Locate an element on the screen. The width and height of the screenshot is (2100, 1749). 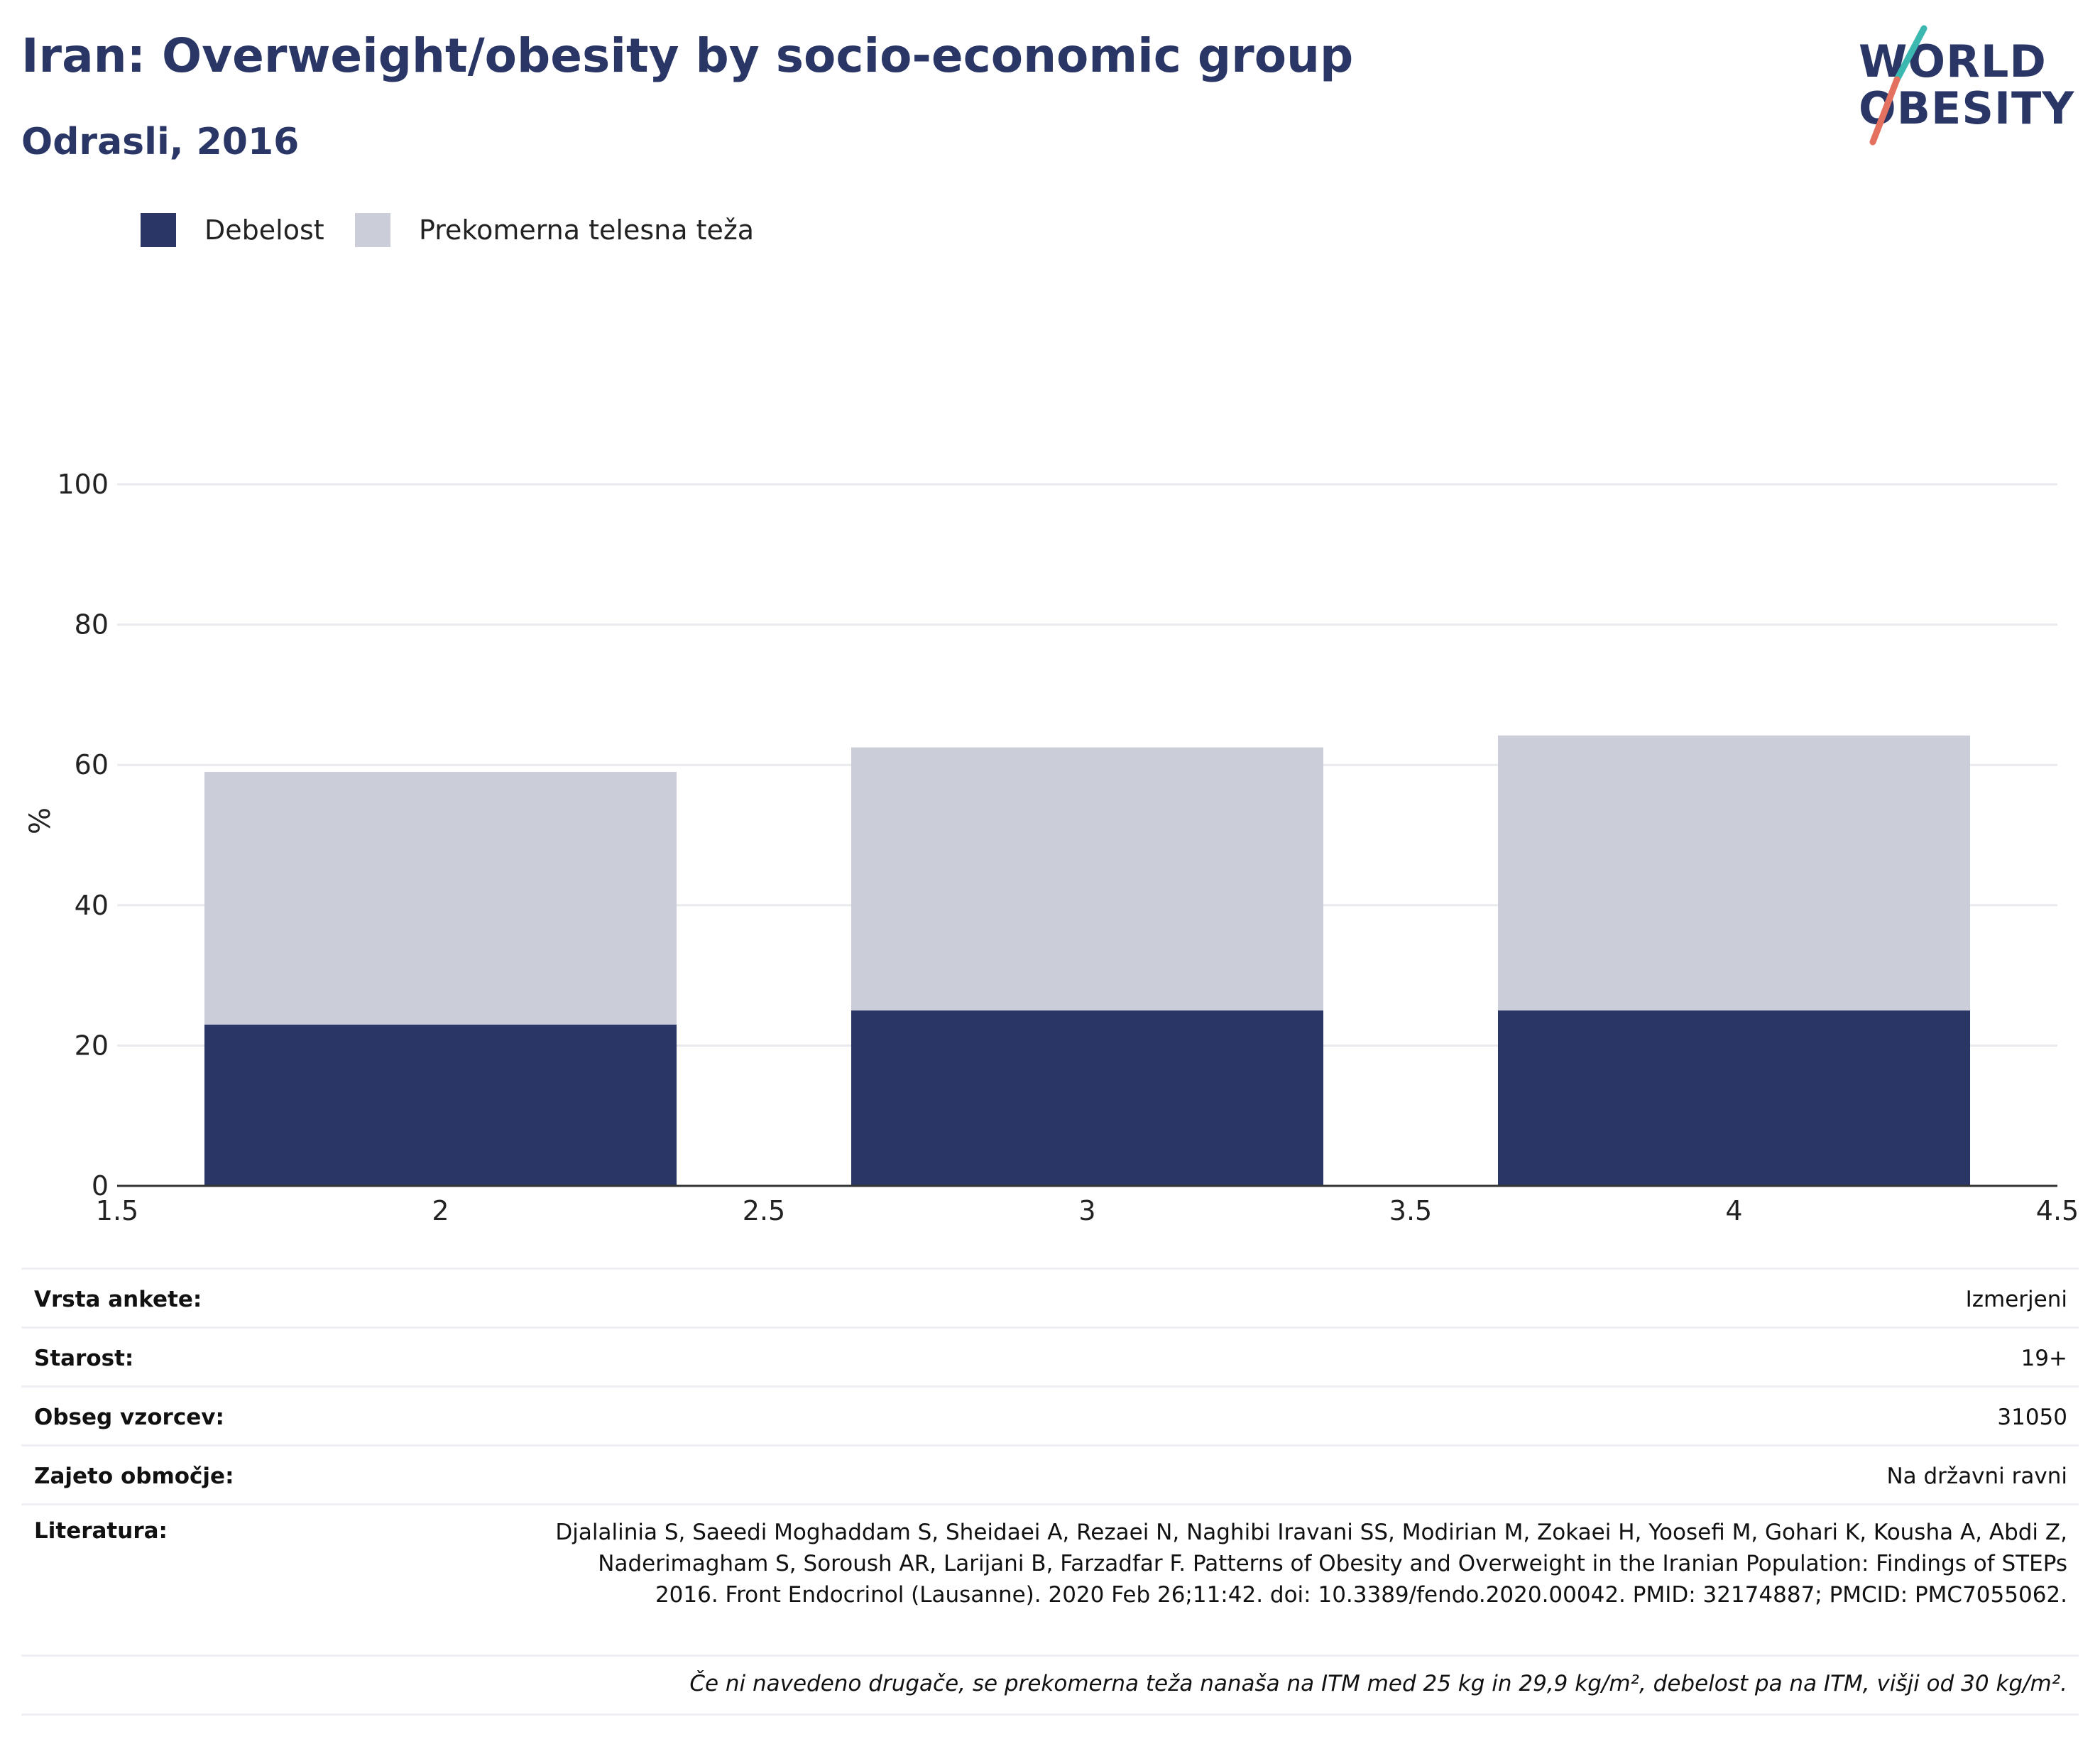
world-obesity-logo: WORLD OBESITY is located at coordinates (1966, 85).